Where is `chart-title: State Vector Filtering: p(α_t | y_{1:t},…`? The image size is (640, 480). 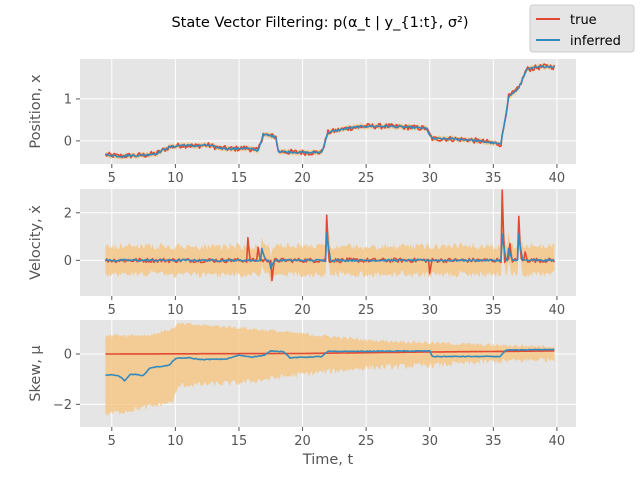
chart-title: State Vector Filtering: p(α_t | y_{1:t},… is located at coordinates (319, 23).